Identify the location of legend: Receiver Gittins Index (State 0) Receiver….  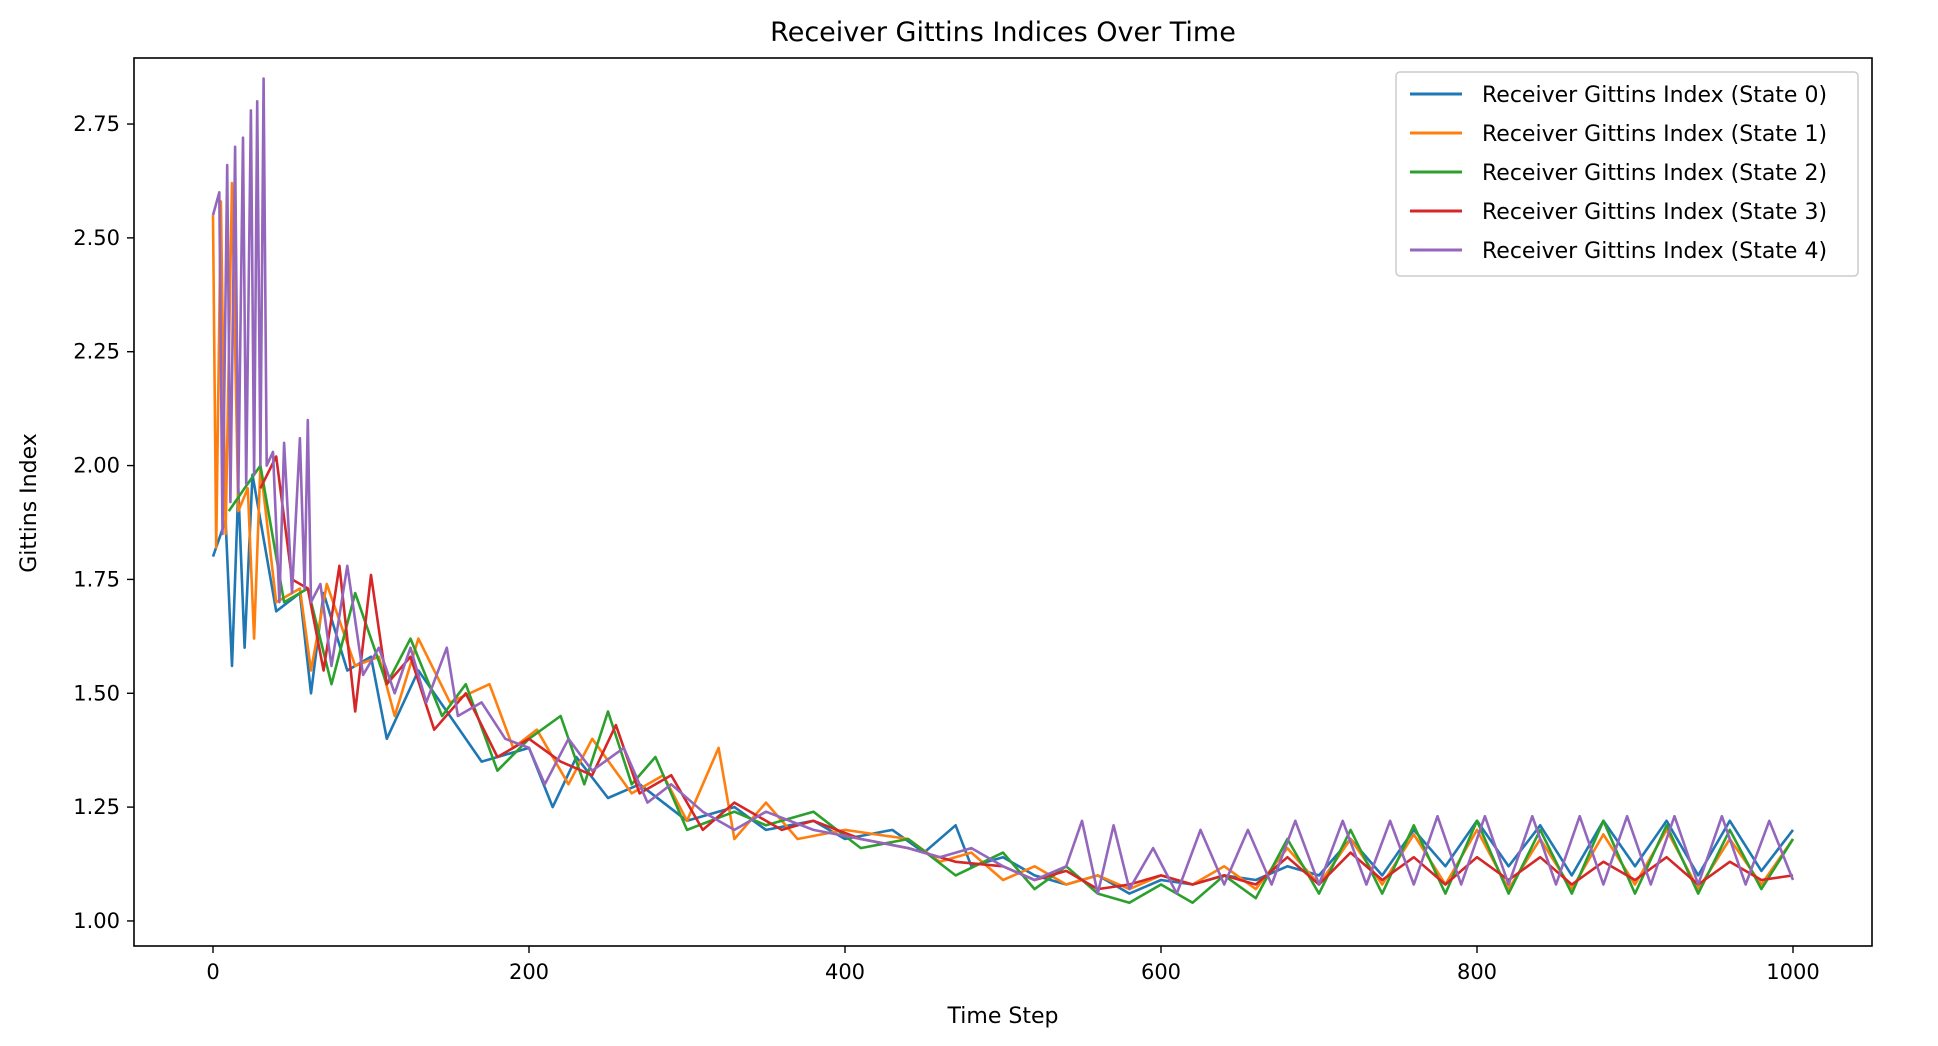
(1627, 174).